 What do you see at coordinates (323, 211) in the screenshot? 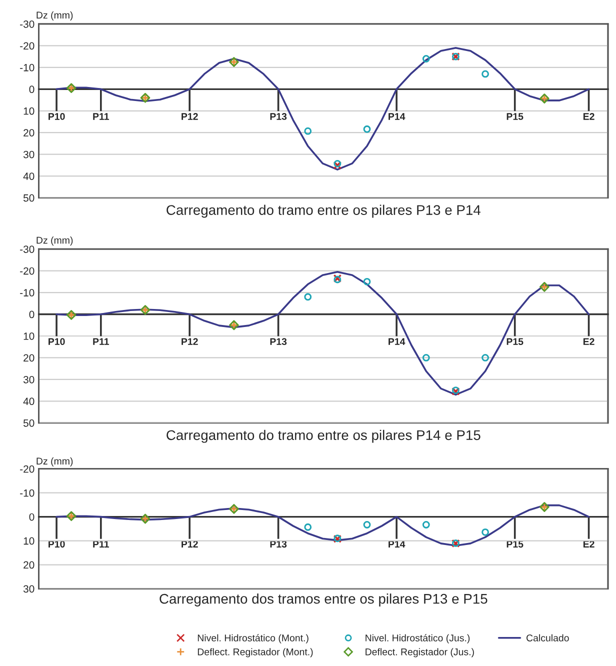
I see `text: Carregamento do tramo entre os pilares P13 e P14` at bounding box center [323, 211].